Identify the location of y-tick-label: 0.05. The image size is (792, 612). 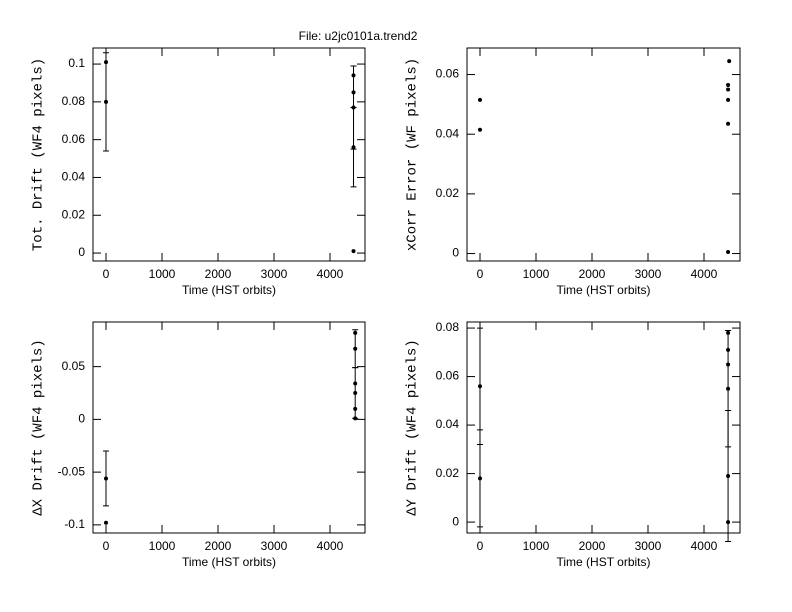
(74, 366).